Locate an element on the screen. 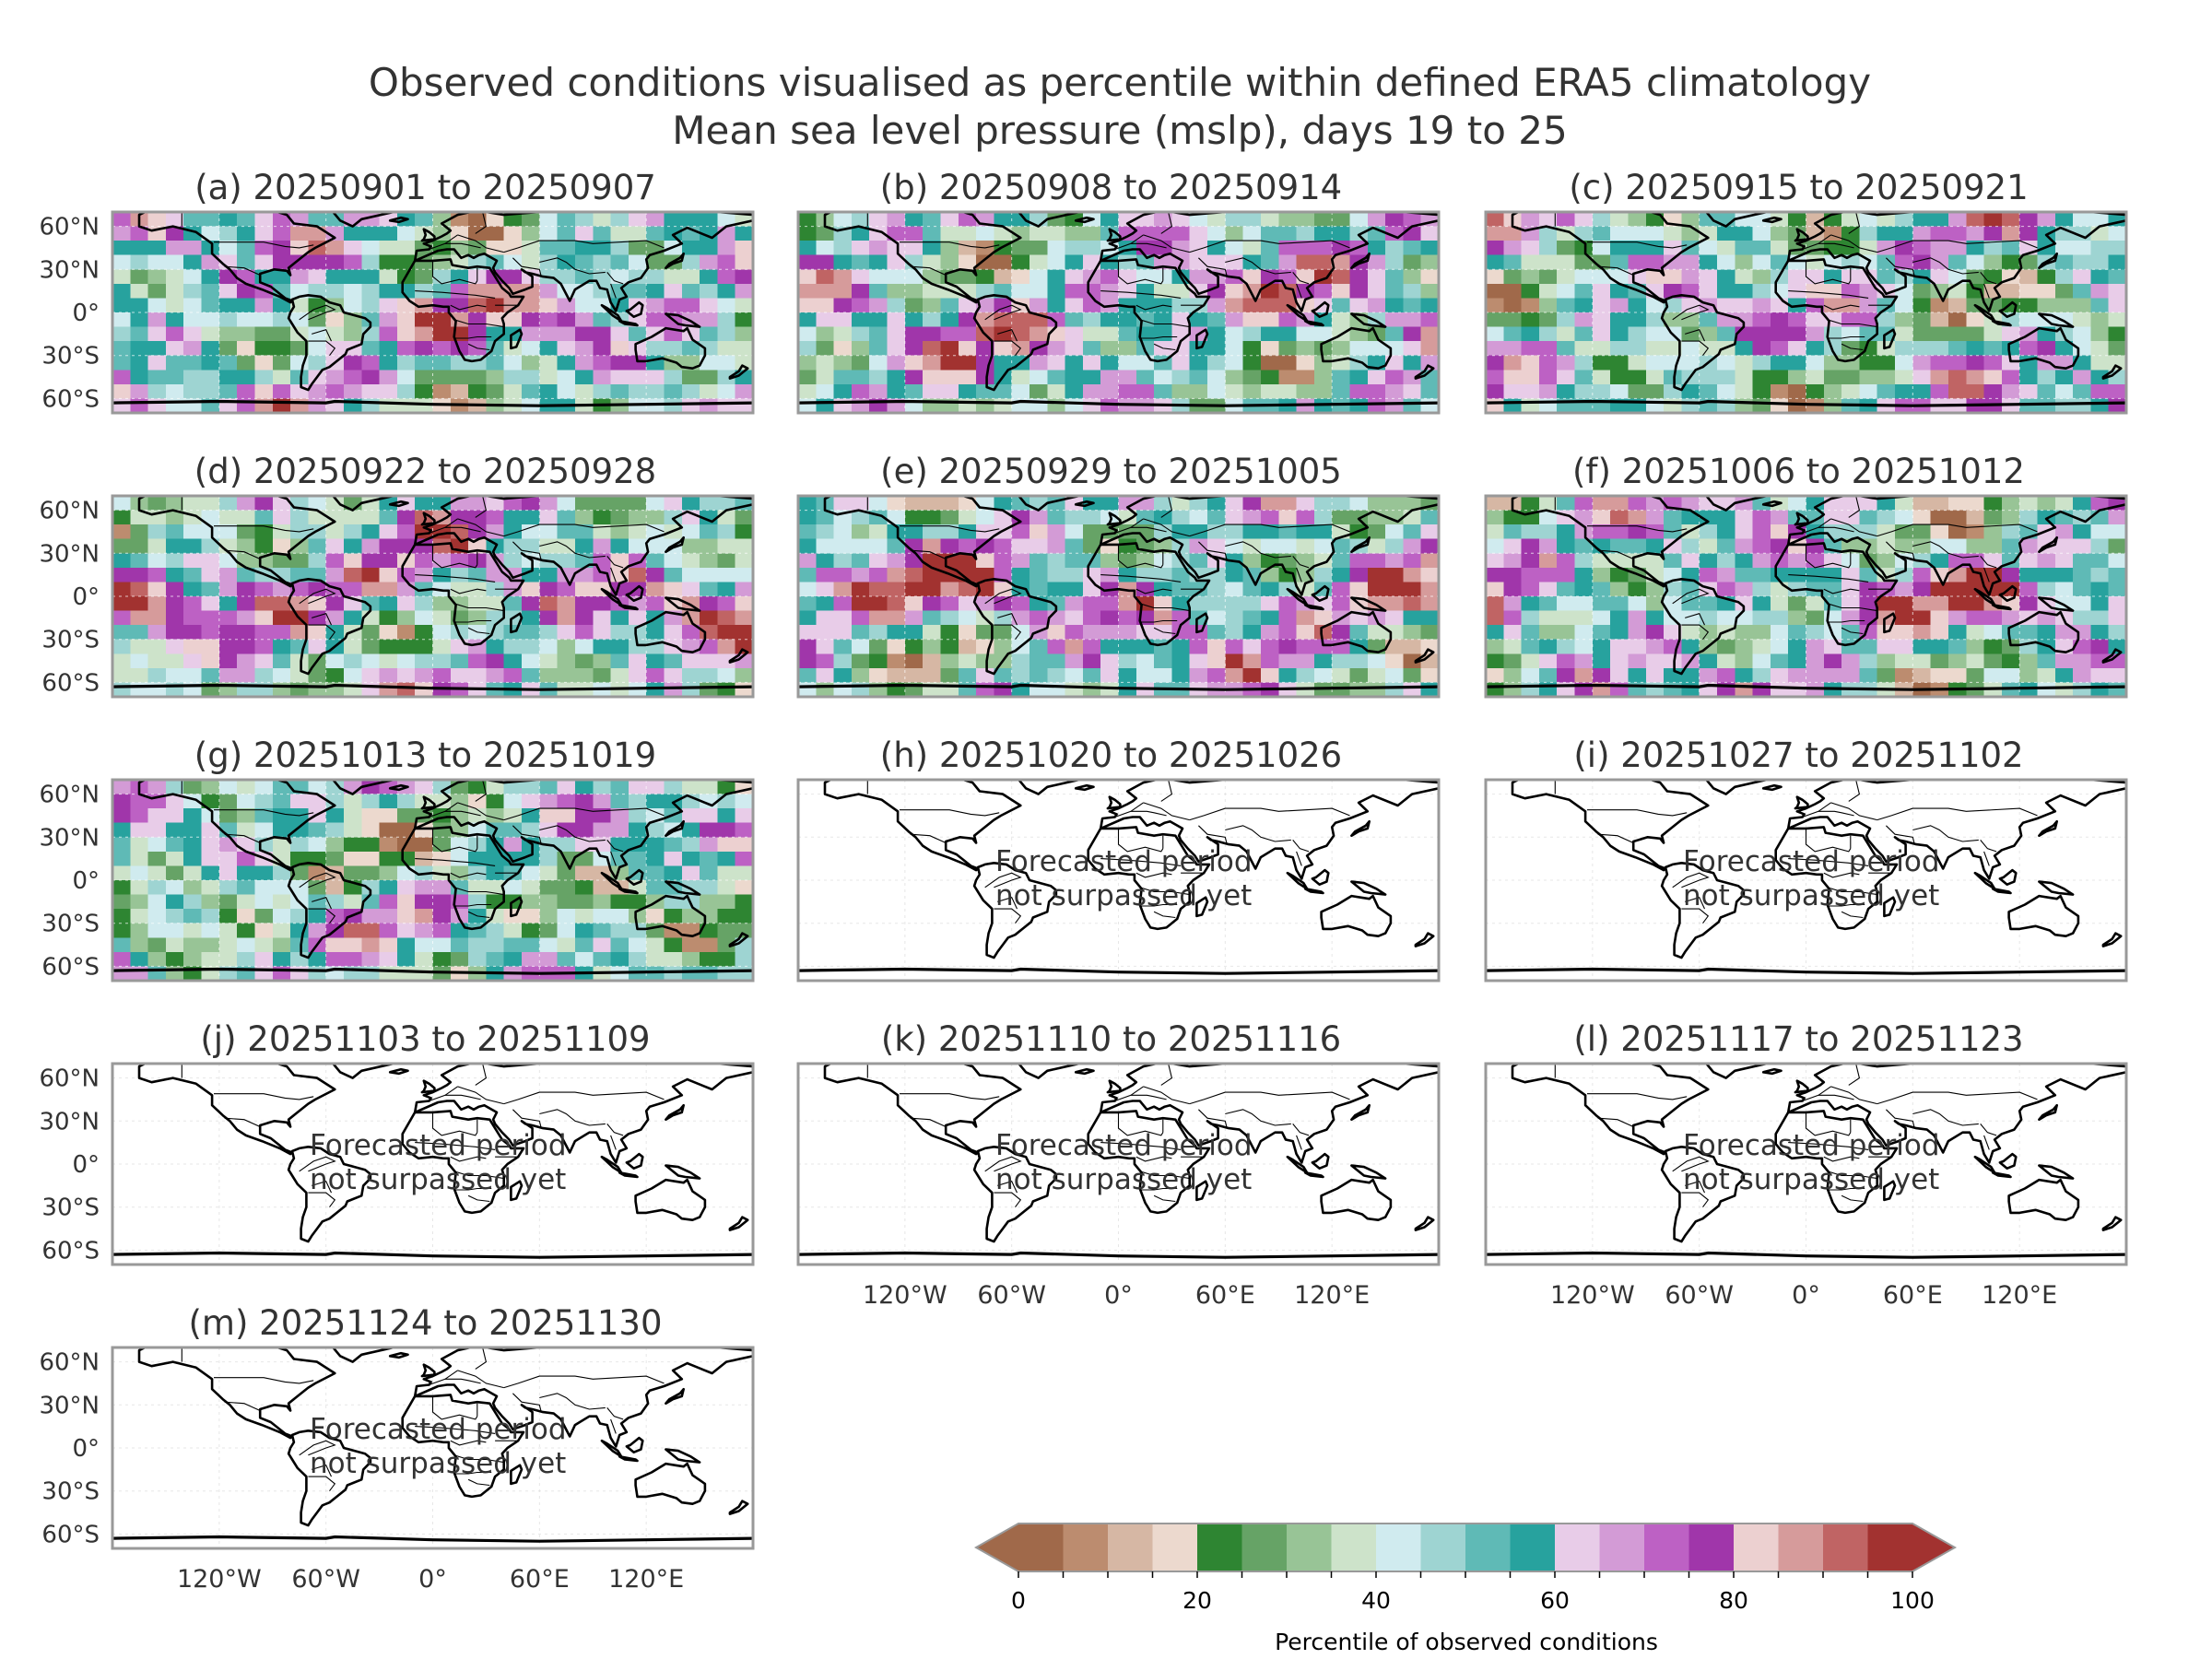  map-frame is located at coordinates (1118, 312).